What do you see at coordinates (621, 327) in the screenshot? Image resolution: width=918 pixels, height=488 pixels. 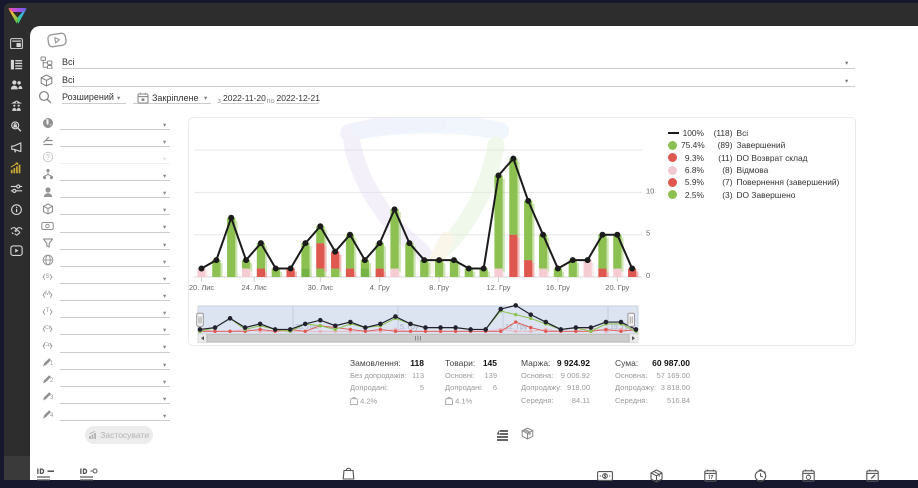 I see `svg-text: 19. Гру` at bounding box center [621, 327].